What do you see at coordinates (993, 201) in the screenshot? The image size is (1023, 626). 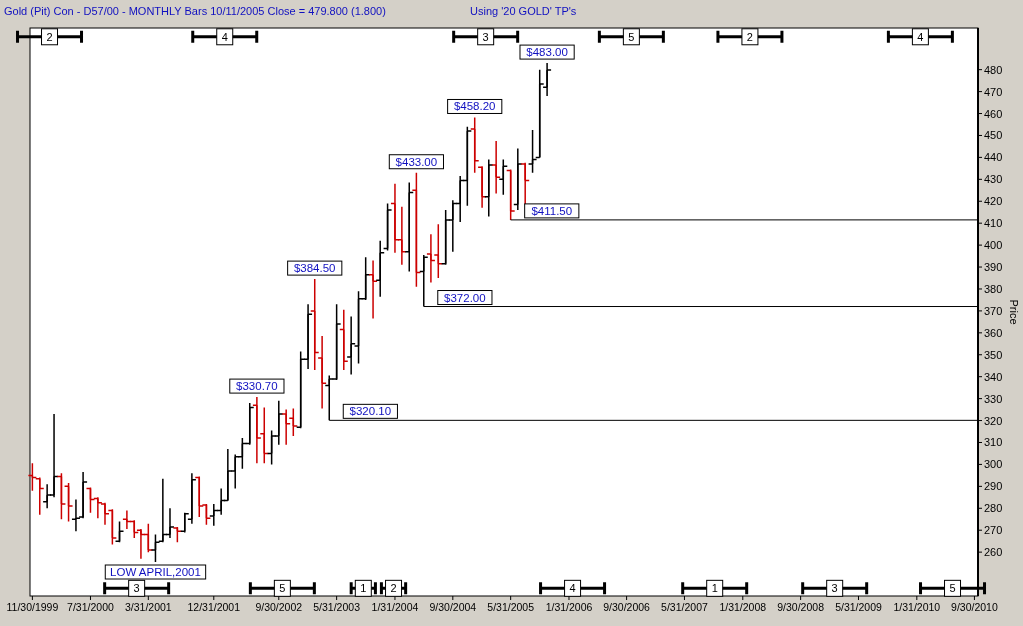 I see `y-tick-label: 420` at bounding box center [993, 201].